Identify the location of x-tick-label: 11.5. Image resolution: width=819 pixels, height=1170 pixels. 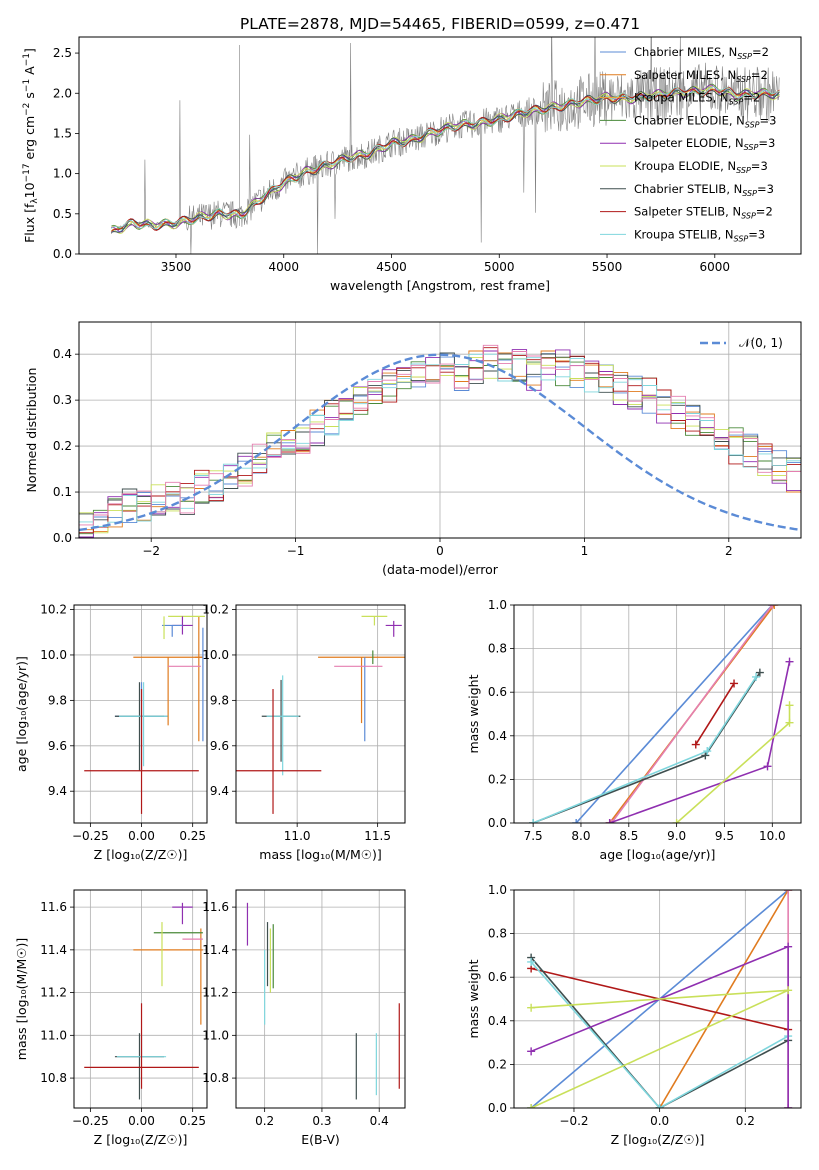
(377, 836).